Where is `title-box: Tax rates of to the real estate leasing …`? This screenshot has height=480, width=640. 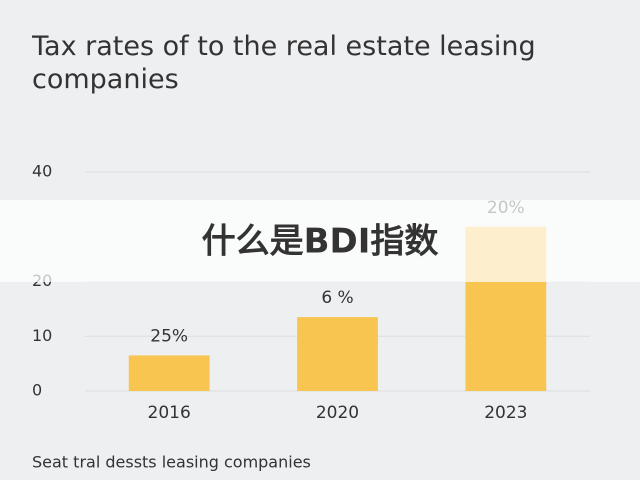
title-box: Tax rates of to the real estate leasing … is located at coordinates (284, 63).